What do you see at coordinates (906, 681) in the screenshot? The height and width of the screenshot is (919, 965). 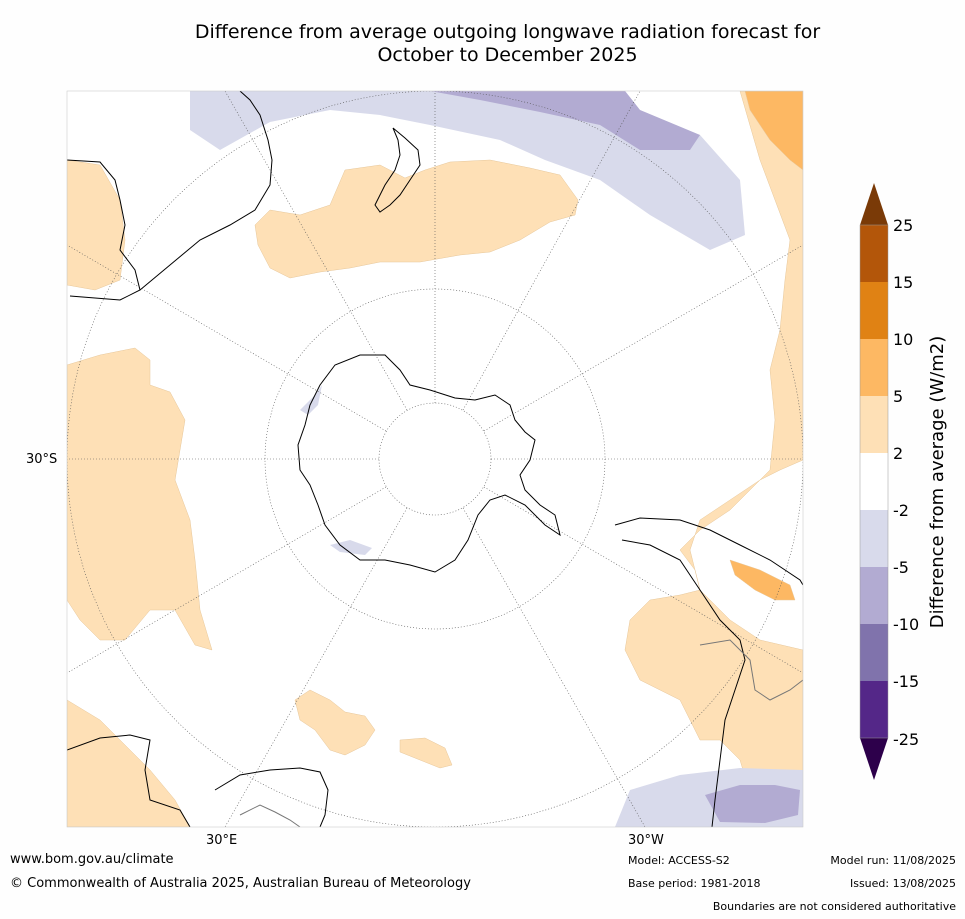 I see `colorbar-tick: -15` at bounding box center [906, 681].